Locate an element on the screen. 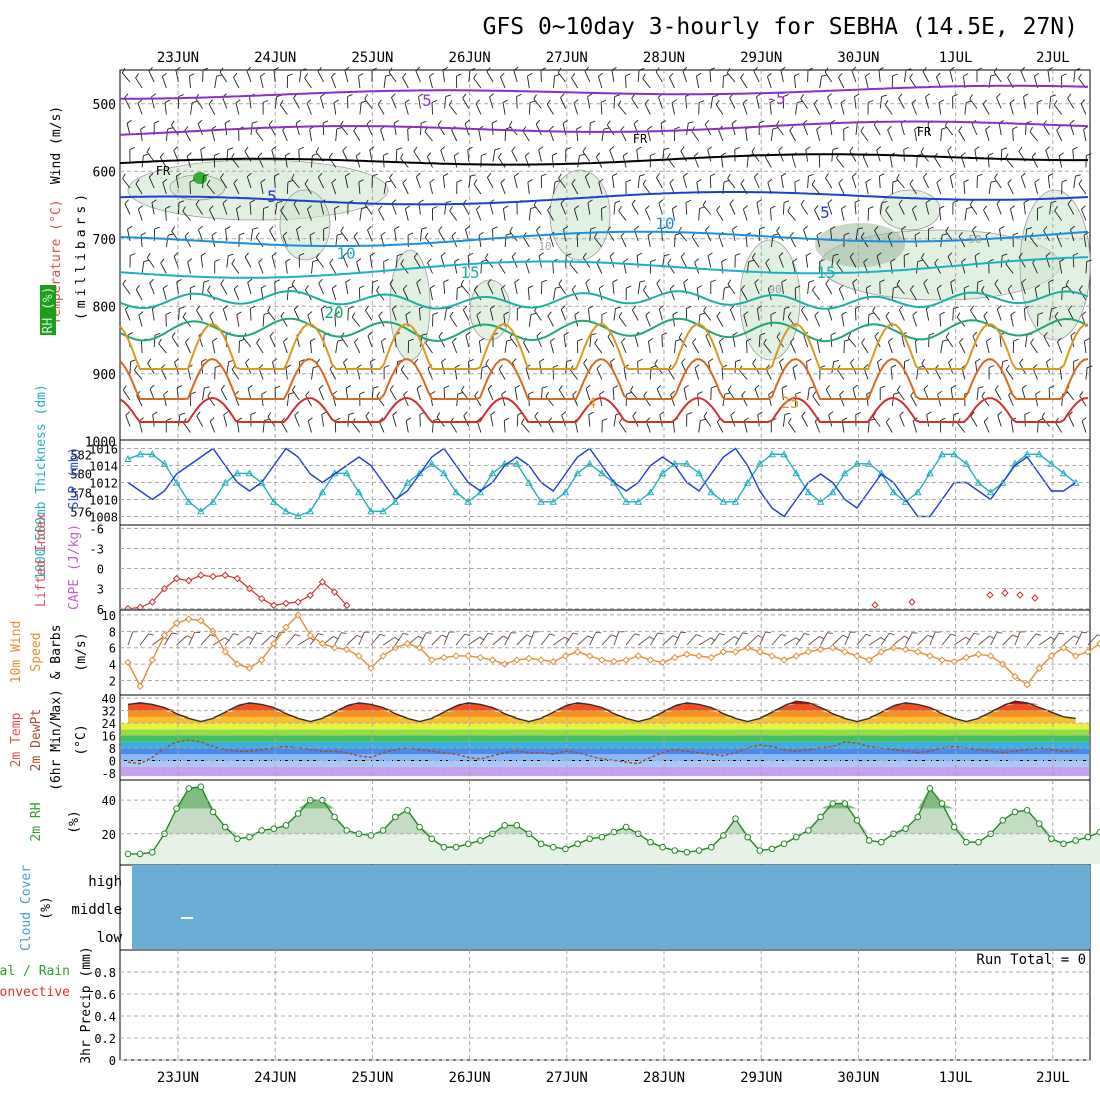 The image size is (1100, 1104). date-label-bottom: 23JUN is located at coordinates (178, 1078).